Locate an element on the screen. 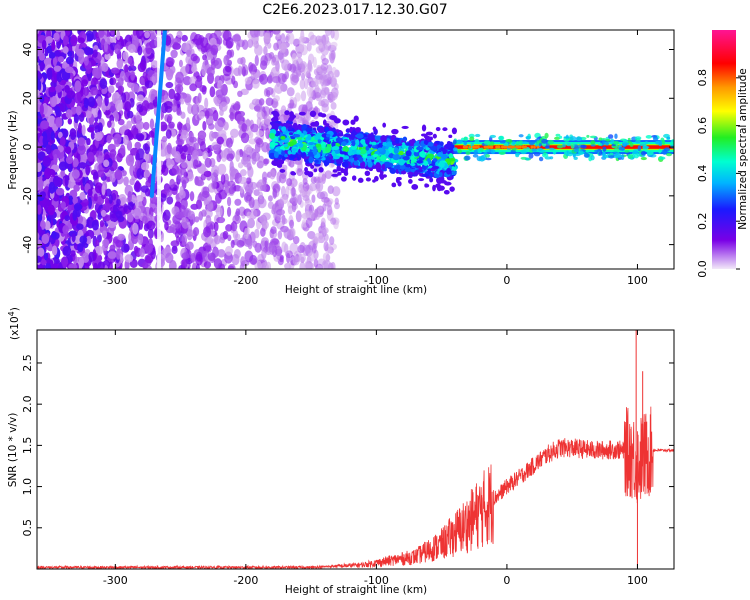  colorbar-tick-label: 0.2 is located at coordinates (702, 221).